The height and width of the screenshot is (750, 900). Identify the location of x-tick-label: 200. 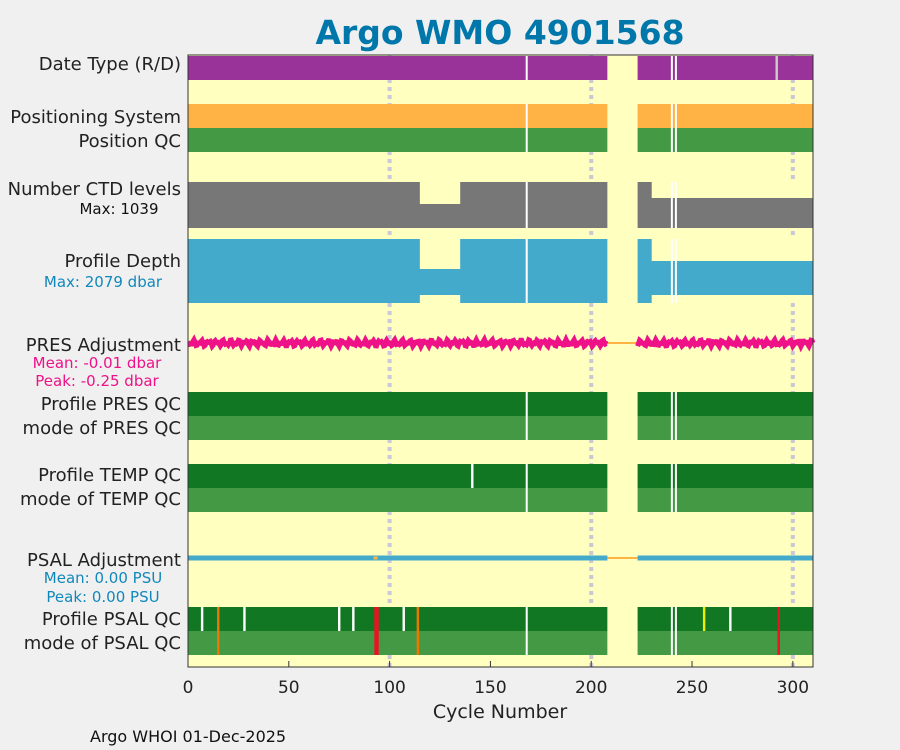
(591, 688).